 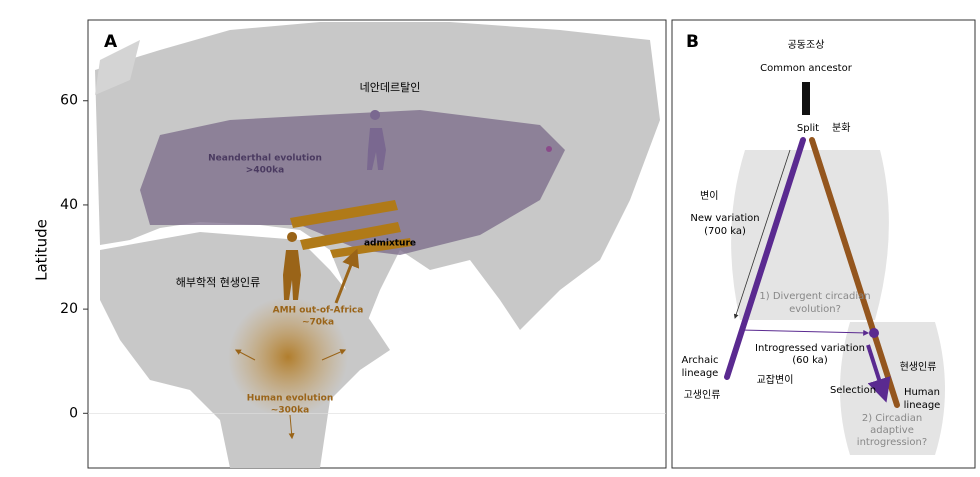 What do you see at coordinates (814, 296) in the screenshot?
I see `label: 1) Divergent circadian` at bounding box center [814, 296].